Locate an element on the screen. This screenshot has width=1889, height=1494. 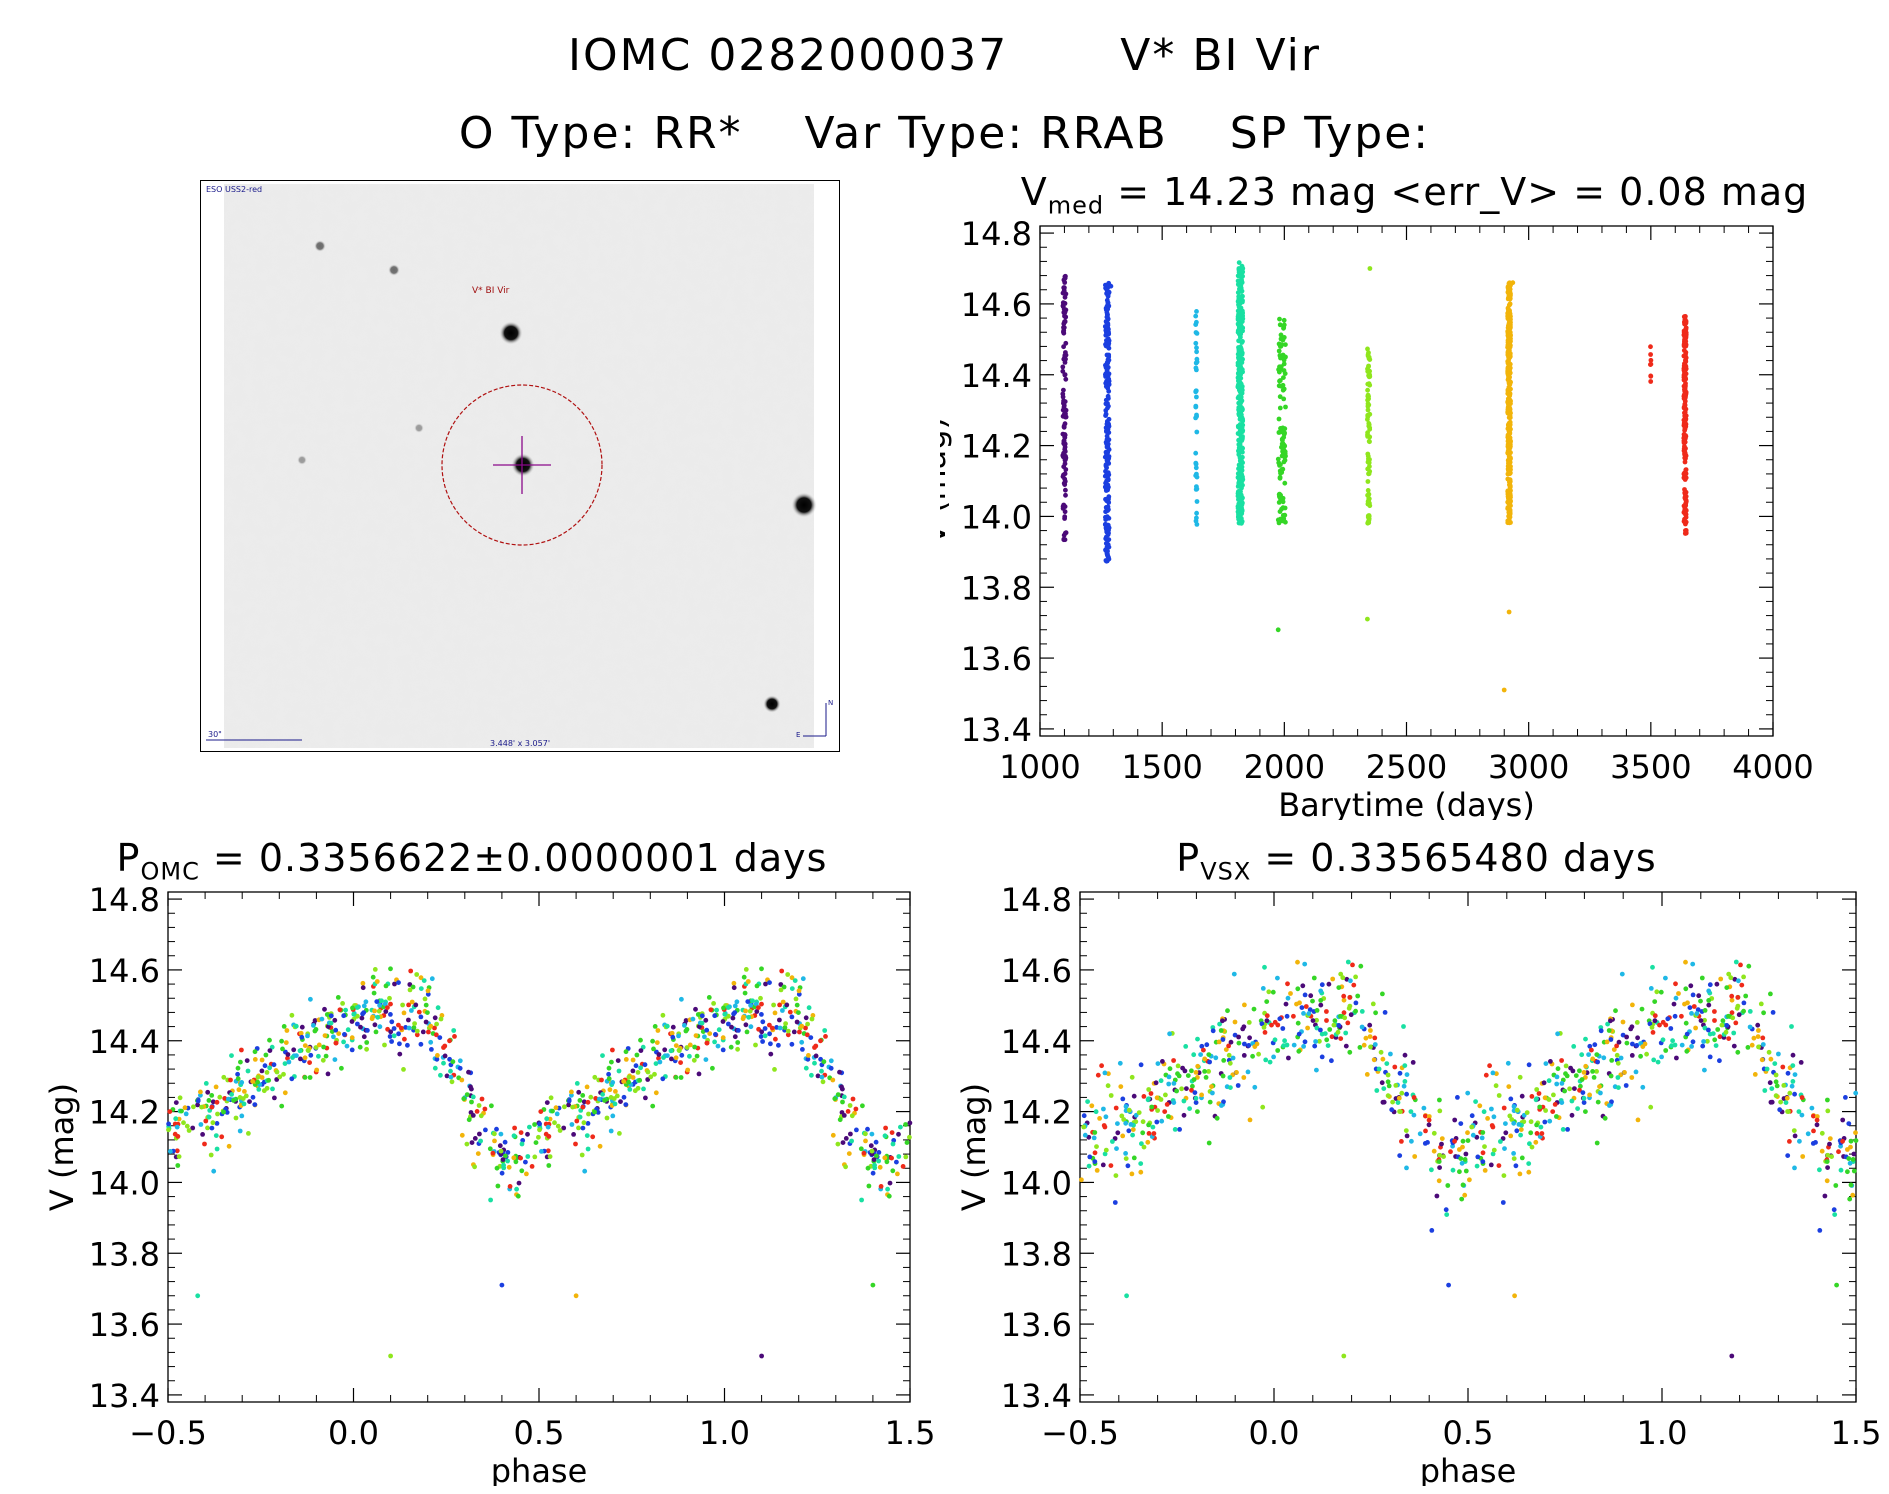
var-type-value: RRAB is located at coordinates (1104, 133).